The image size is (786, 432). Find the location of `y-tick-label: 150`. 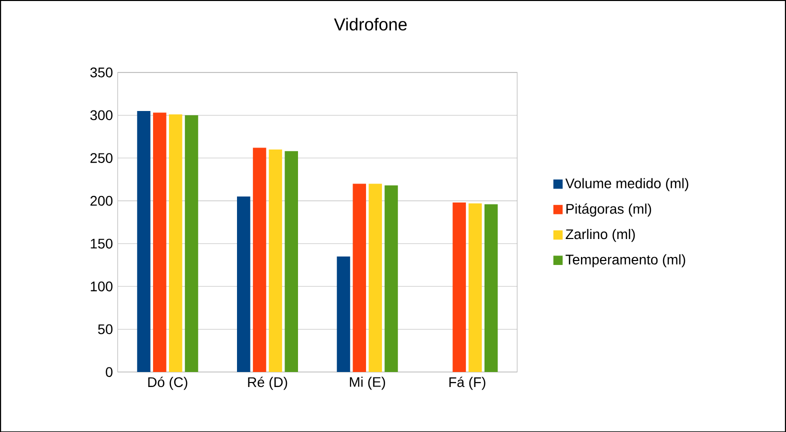

y-tick-label: 150 is located at coordinates (101, 243).